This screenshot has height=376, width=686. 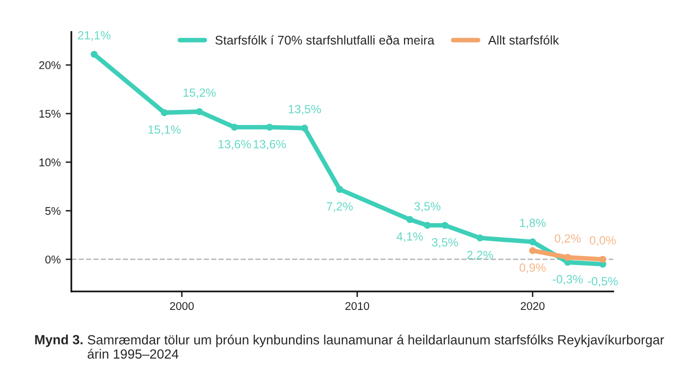 What do you see at coordinates (532, 306) in the screenshot?
I see `x-tick-label: 2020` at bounding box center [532, 306].